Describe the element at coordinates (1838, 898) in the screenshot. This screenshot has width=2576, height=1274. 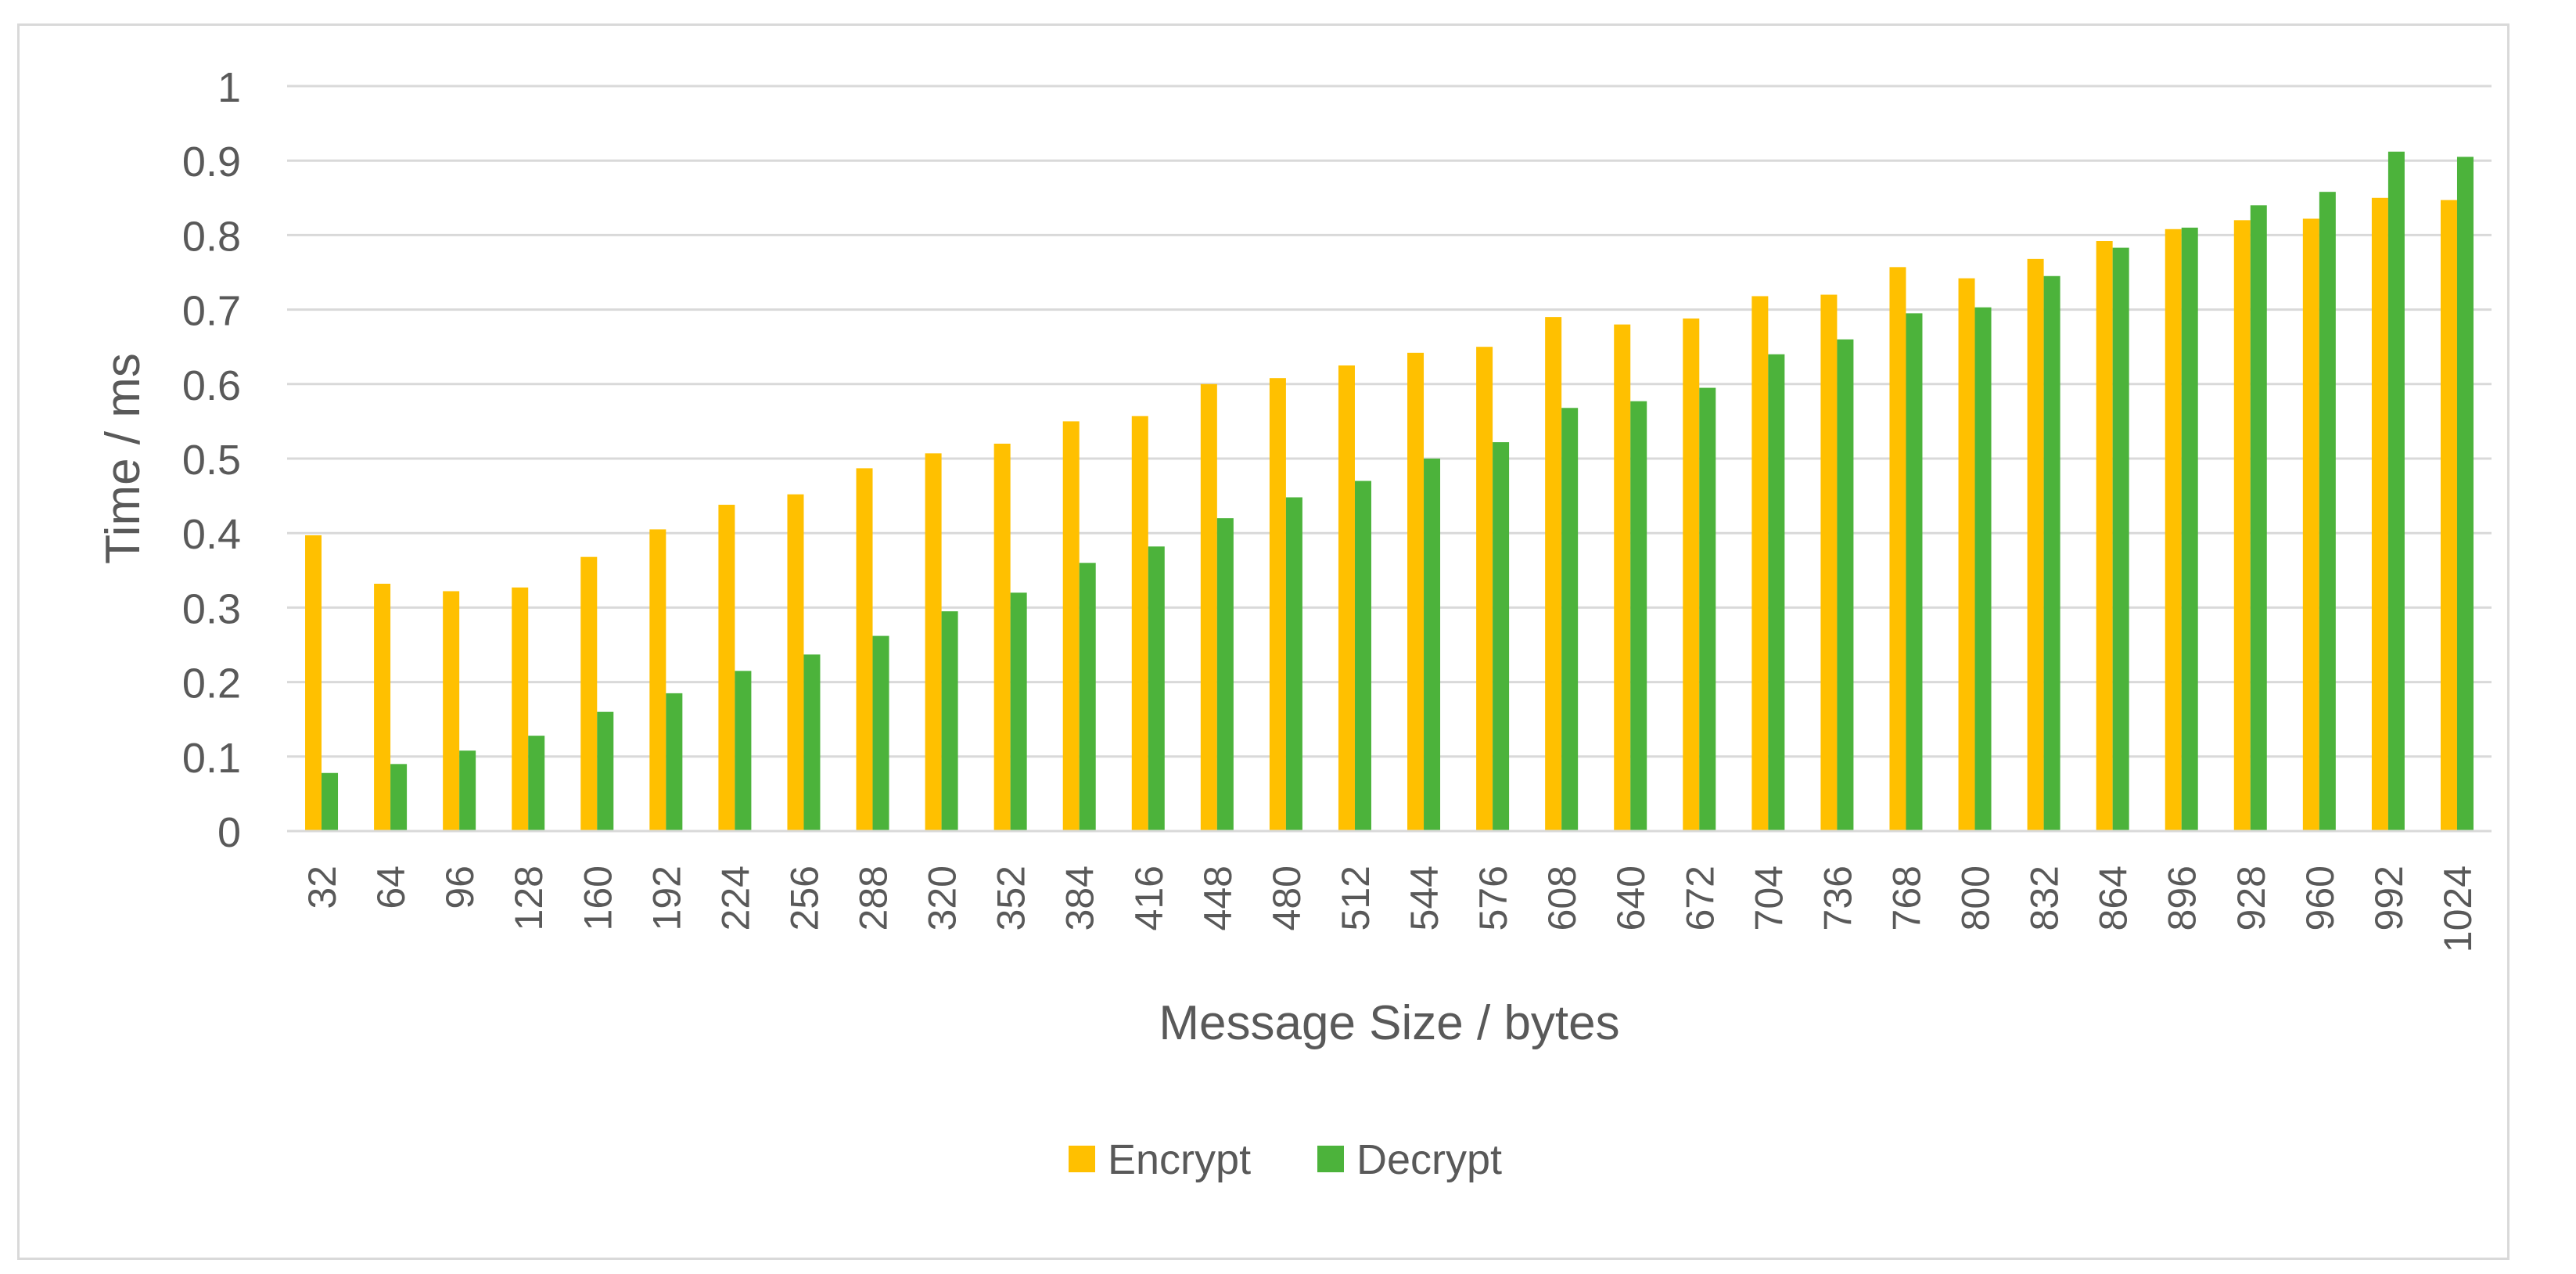
I see `x-tick-label-736: 736` at that location.